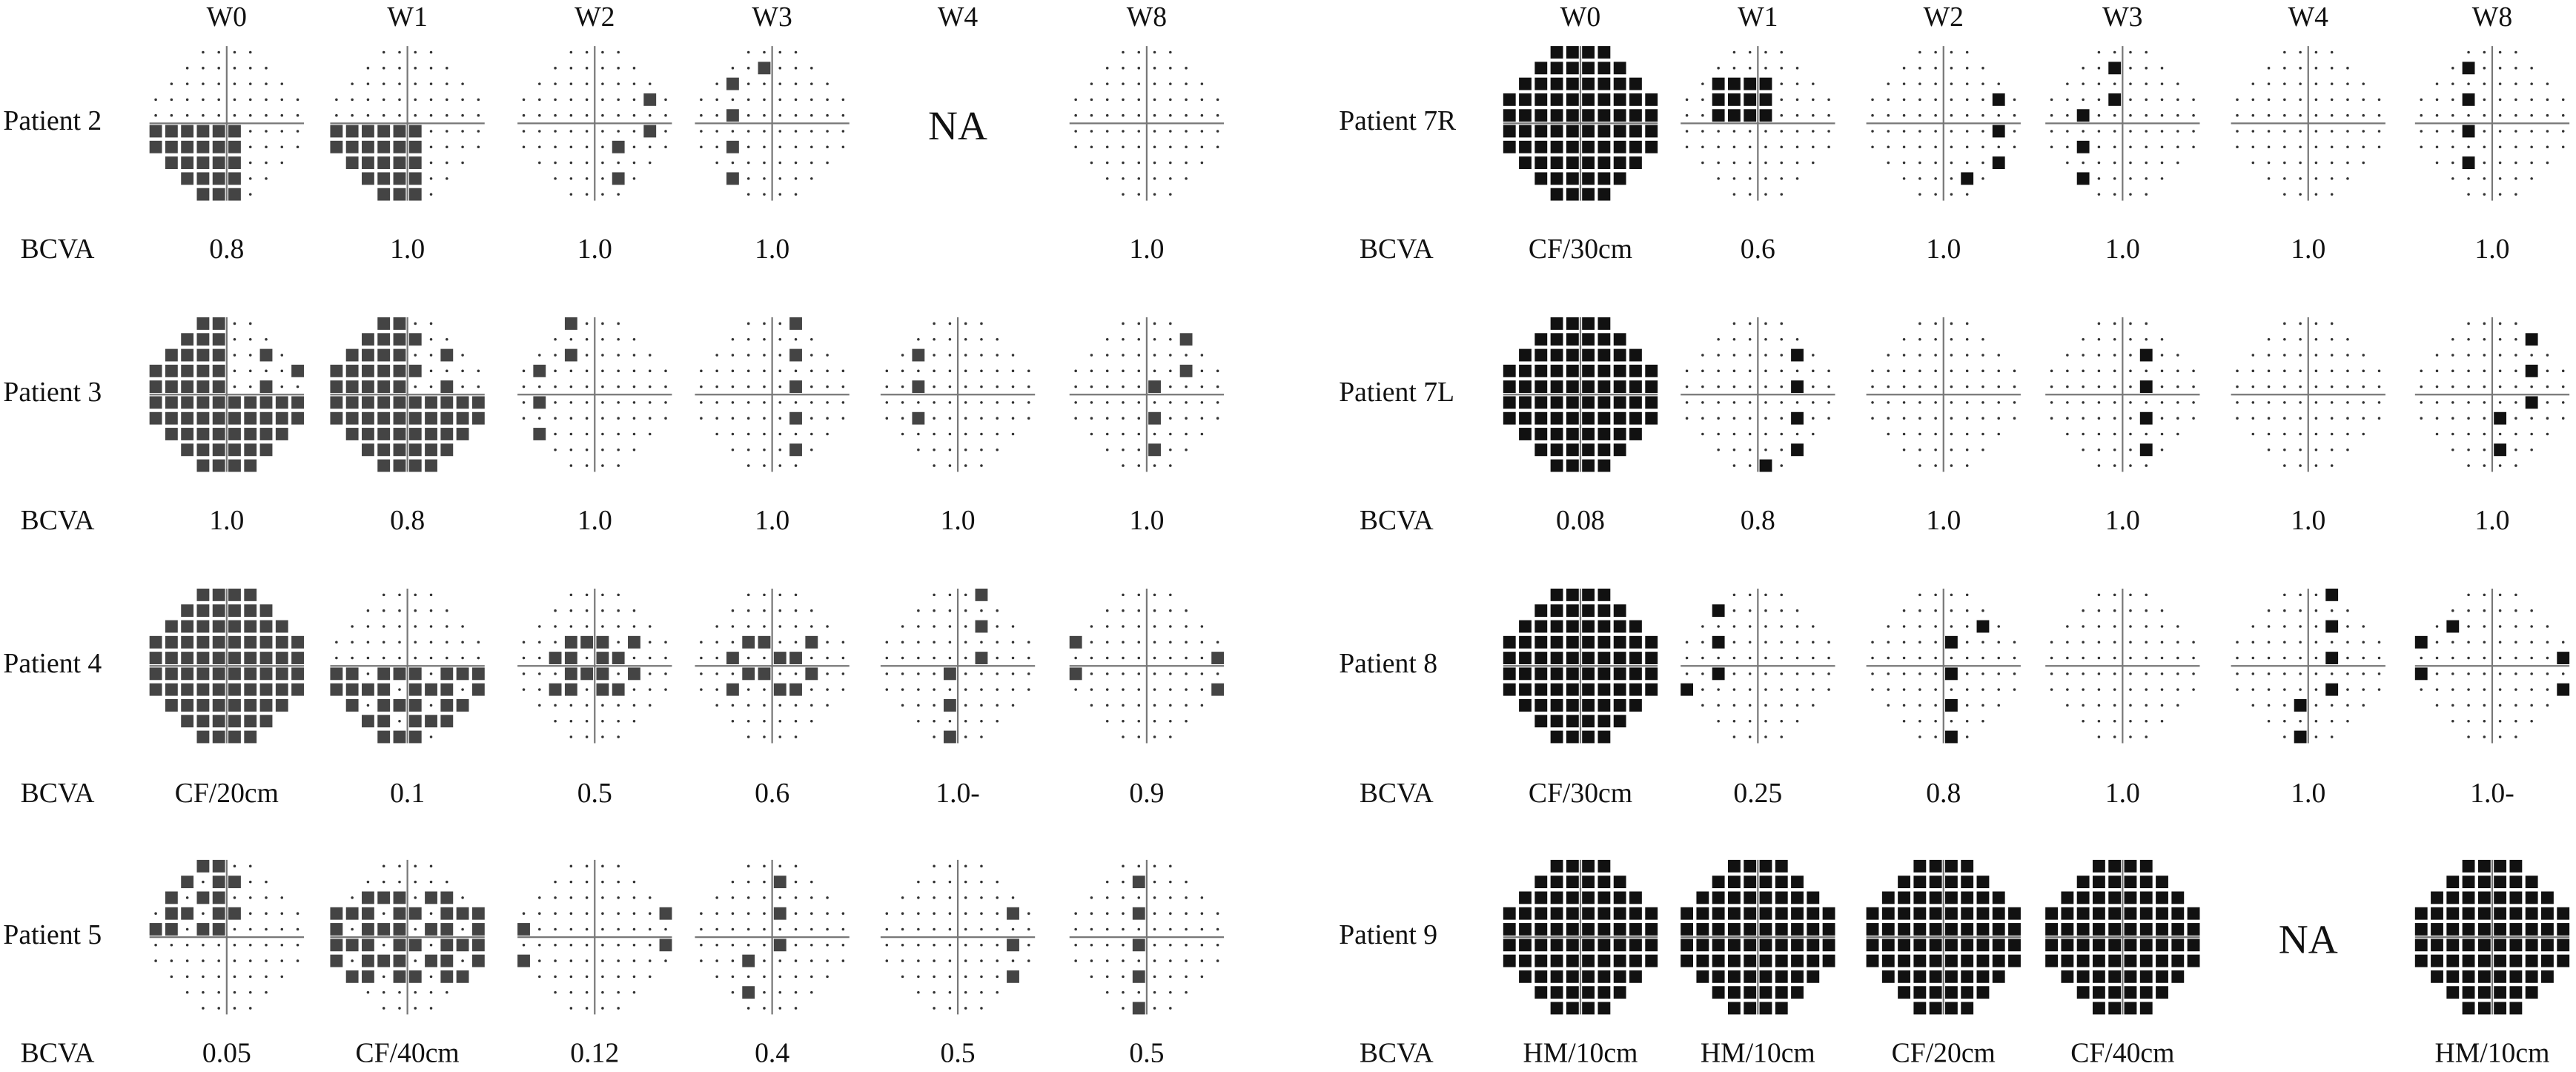 Image resolution: width=2576 pixels, height=1072 pixels. I want to click on bcva-value: 1.0, so click(594, 520).